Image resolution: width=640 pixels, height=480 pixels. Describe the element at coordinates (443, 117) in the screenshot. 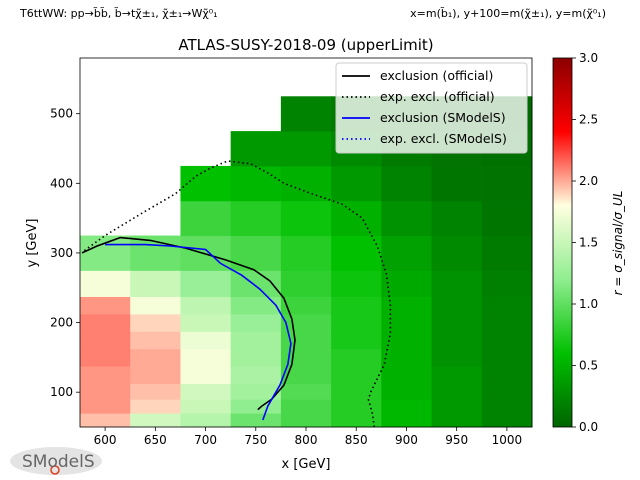

I see `legend-label: exclusion (SModelS)` at that location.